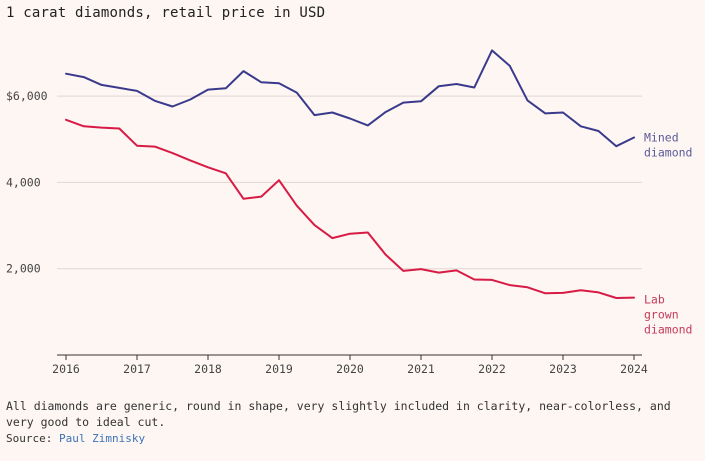 This screenshot has width=705, height=461. Describe the element at coordinates (23, 182) in the screenshot. I see `y-tick-label-4000: 4,000` at that location.